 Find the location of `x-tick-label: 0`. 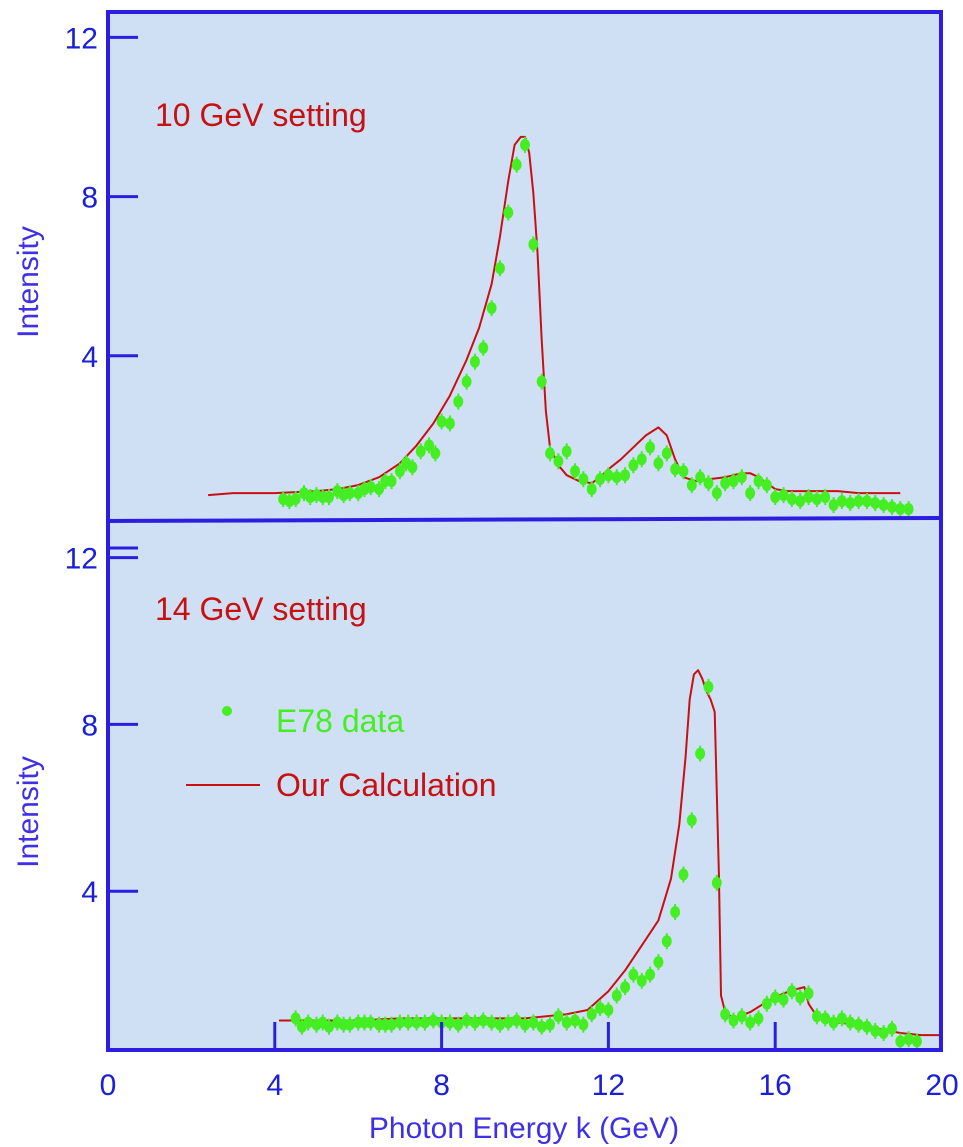

x-tick-label: 0 is located at coordinates (108, 1085).